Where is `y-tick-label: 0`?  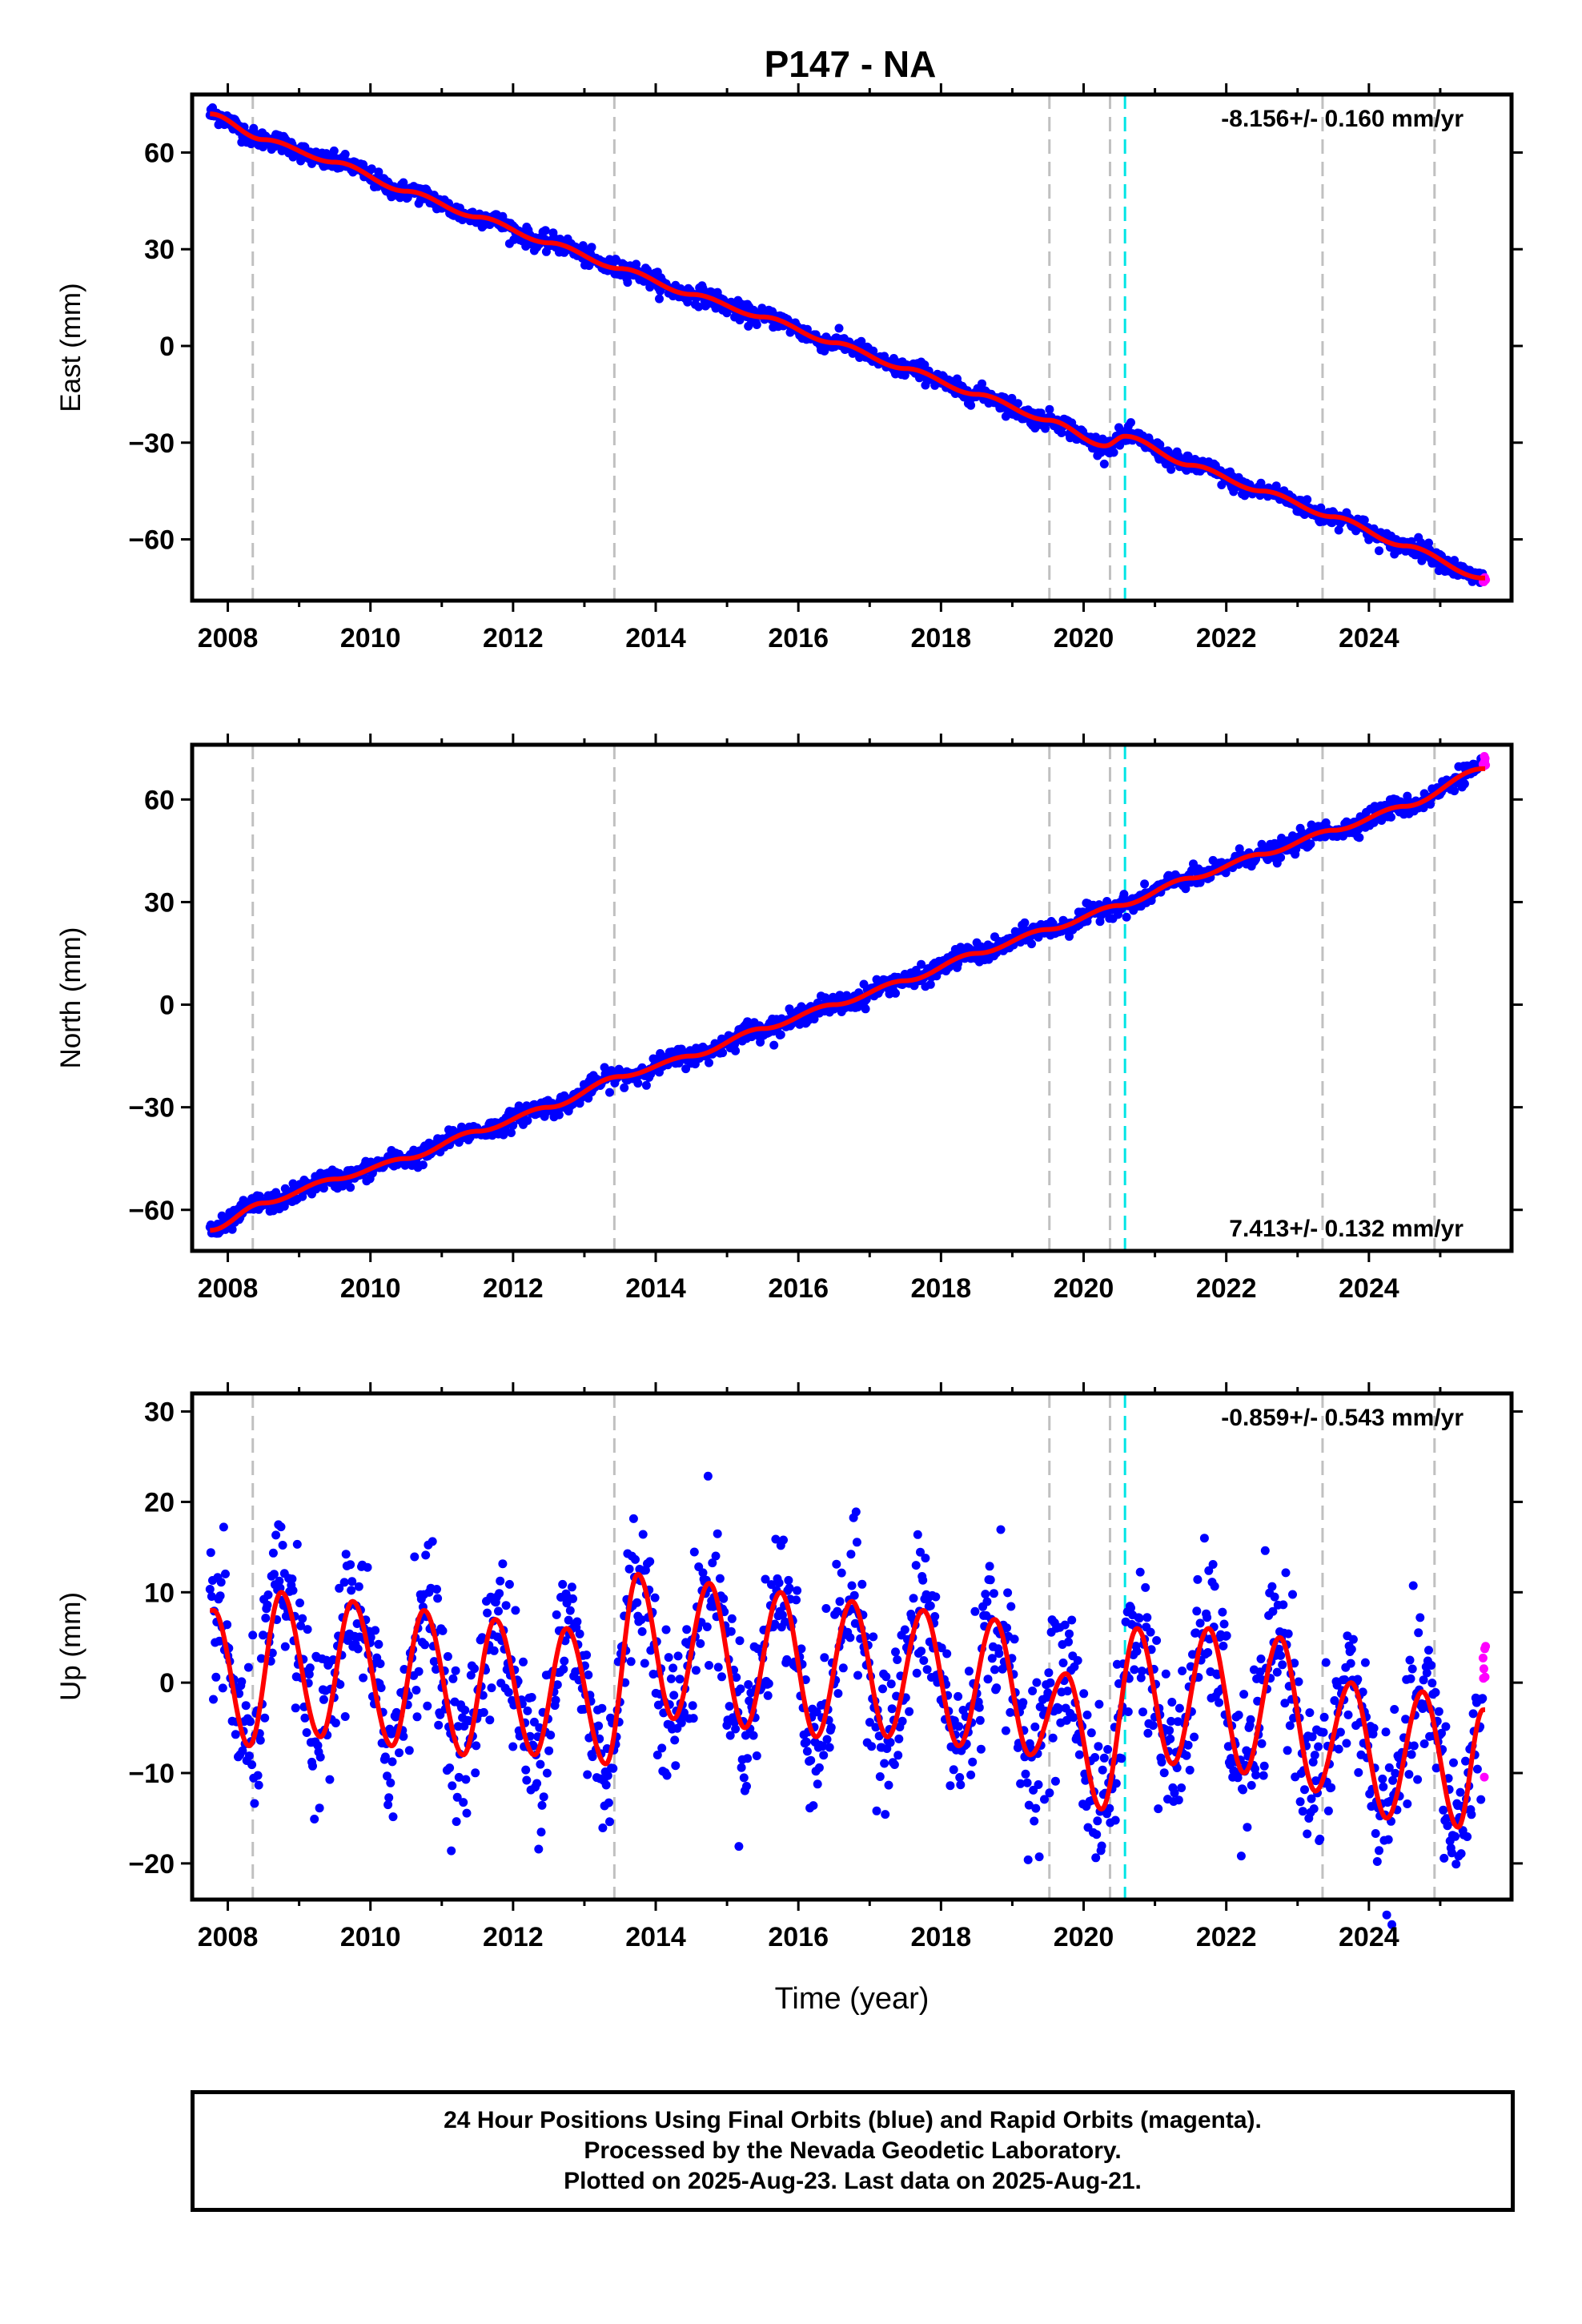
y-tick-label: 0 is located at coordinates (167, 1006).